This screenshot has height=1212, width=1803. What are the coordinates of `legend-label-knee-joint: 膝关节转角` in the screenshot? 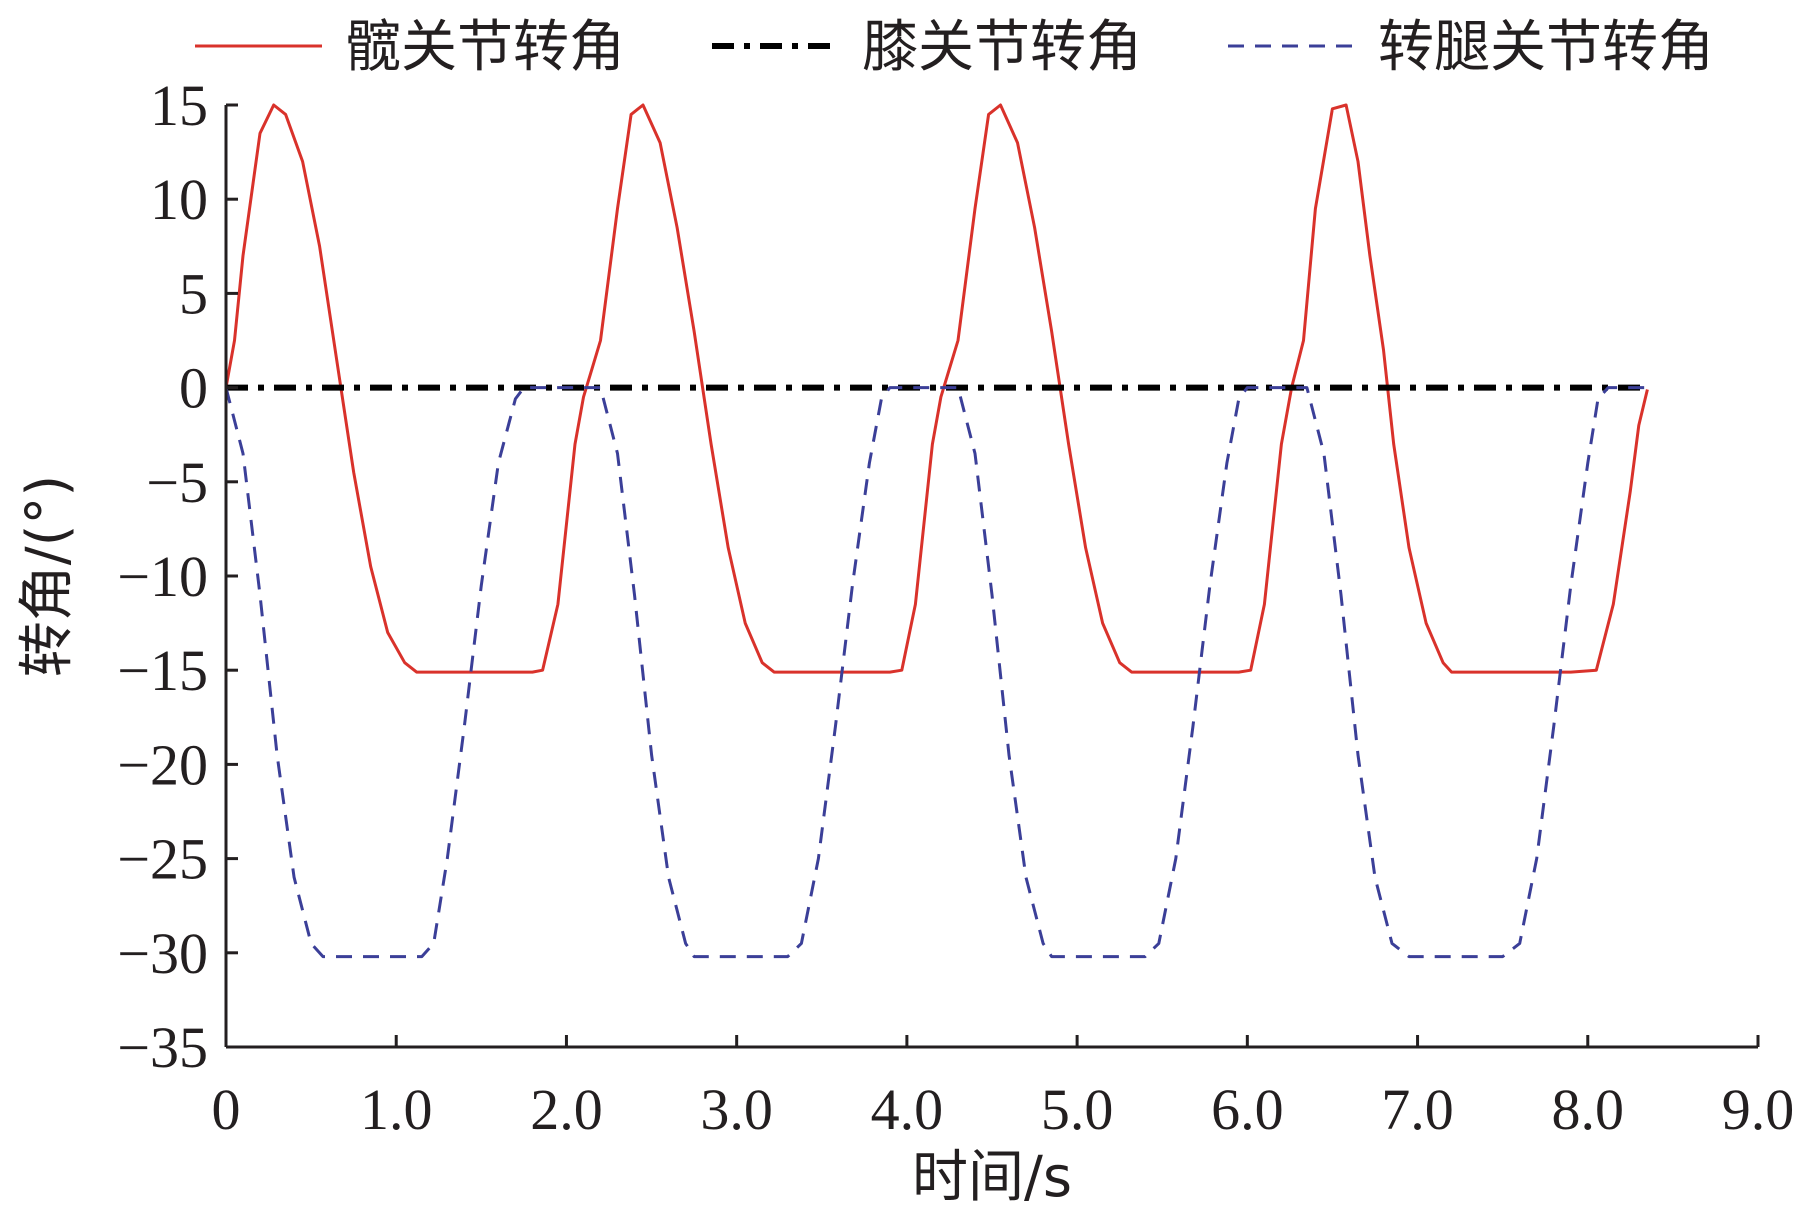 It's located at (1002, 47).